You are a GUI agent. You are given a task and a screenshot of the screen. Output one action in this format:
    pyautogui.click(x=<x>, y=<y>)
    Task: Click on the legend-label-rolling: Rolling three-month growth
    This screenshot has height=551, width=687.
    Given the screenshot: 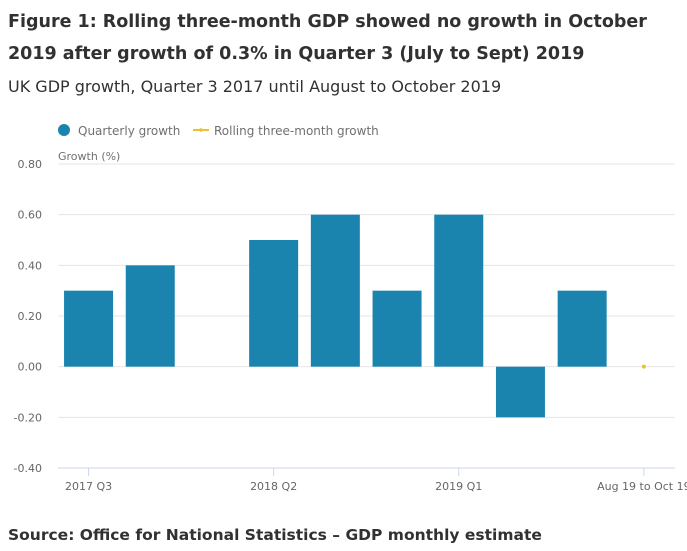 What is the action you would take?
    pyautogui.click(x=296, y=131)
    